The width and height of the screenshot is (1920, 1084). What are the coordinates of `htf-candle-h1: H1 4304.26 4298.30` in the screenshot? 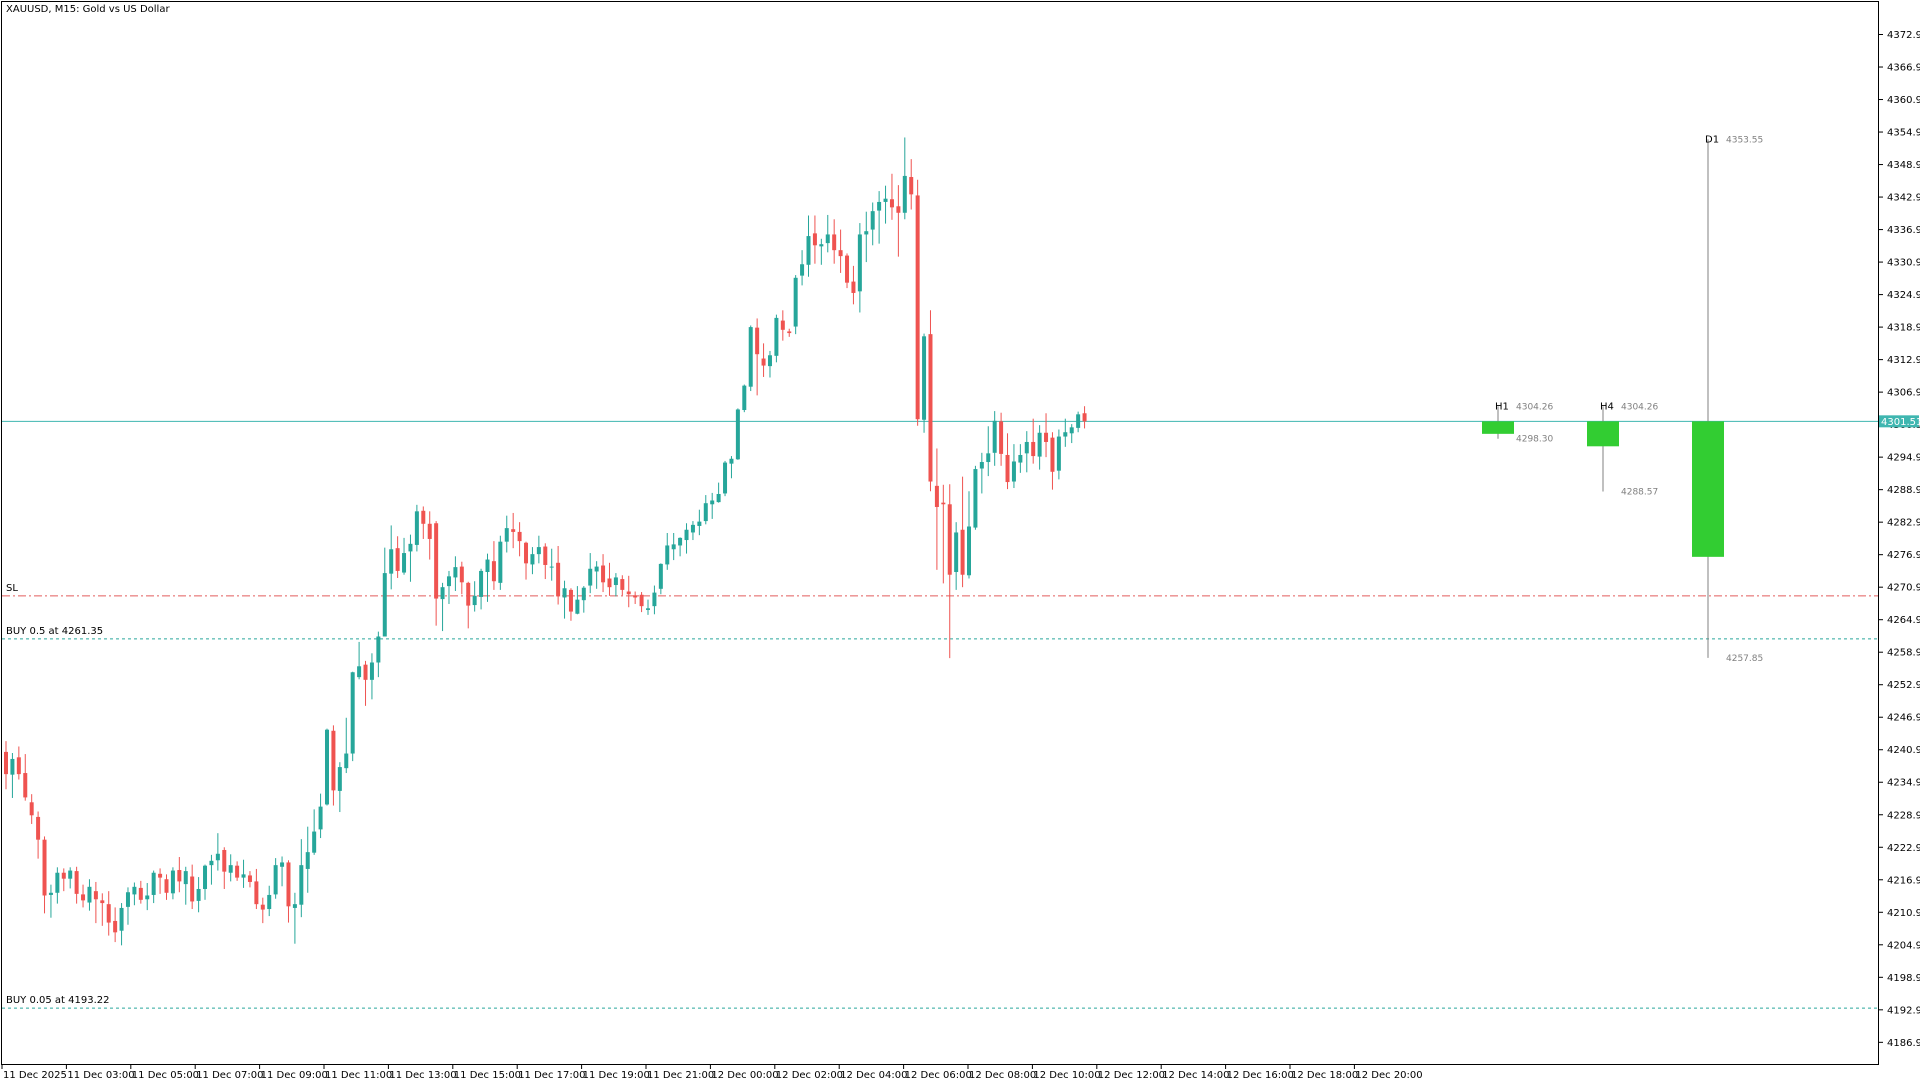 It's located at (1517, 423).